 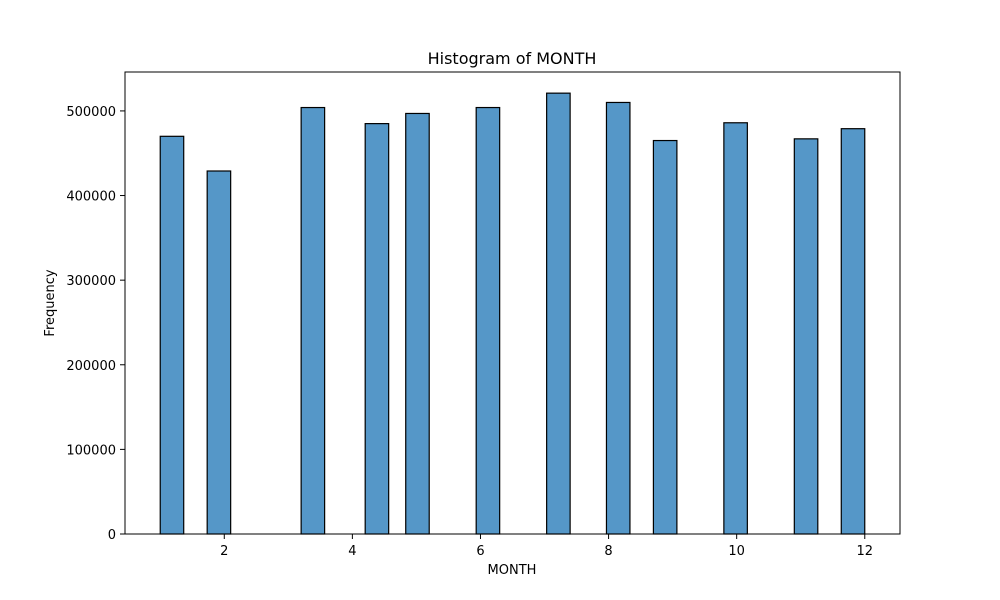 What do you see at coordinates (91, 366) in the screenshot?
I see `y-tick-label: 200000` at bounding box center [91, 366].